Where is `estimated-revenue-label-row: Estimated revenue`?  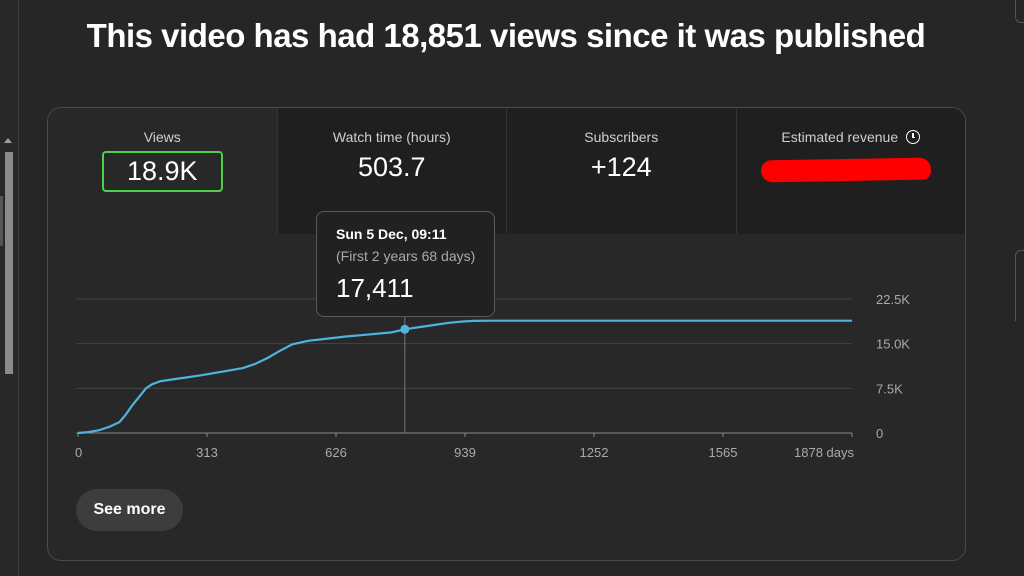 estimated-revenue-label-row: Estimated revenue is located at coordinates (851, 137).